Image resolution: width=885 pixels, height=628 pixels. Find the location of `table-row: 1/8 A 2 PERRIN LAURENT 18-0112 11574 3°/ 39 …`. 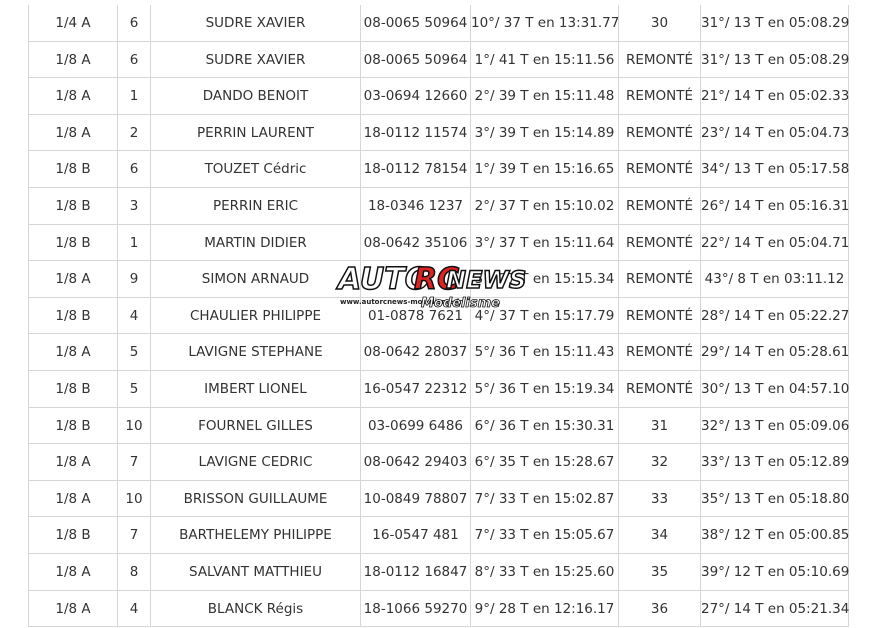

table-row: 1/8 A 2 PERRIN LAURENT 18-0112 11574 3°/ 39 … is located at coordinates (438, 133).